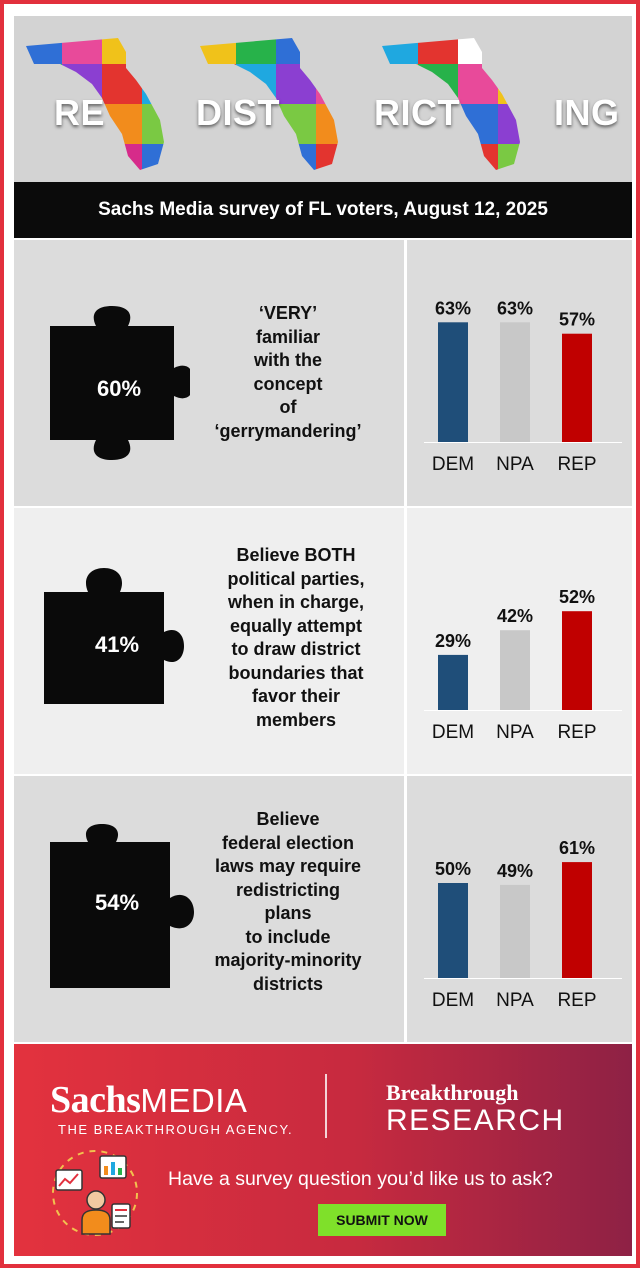 The height and width of the screenshot is (1268, 640). I want to click on bar-value-label: 42%, so click(515, 616).